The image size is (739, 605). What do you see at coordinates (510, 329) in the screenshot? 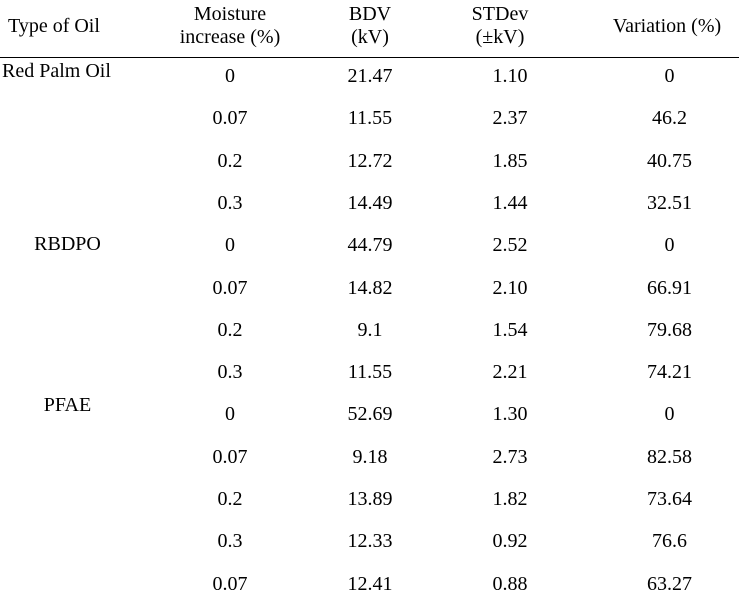
I see `cell-stdev: 1.54` at bounding box center [510, 329].